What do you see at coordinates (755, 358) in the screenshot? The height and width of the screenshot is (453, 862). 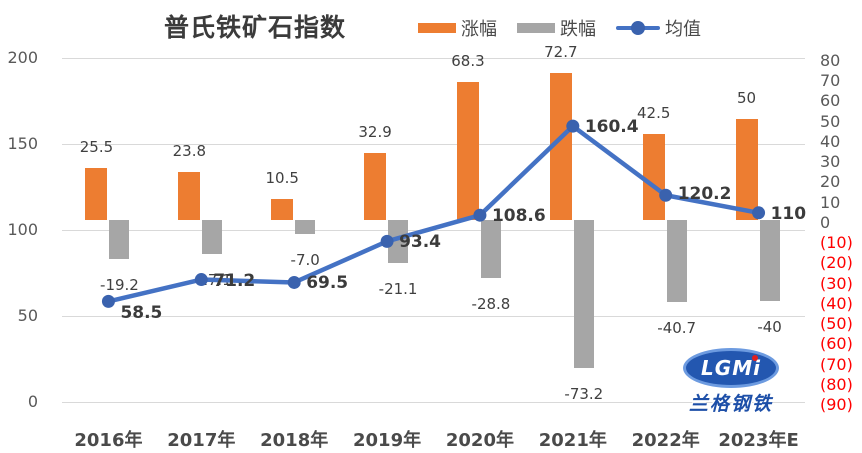 I see `lgmi-logo-red-dot-icon` at bounding box center [755, 358].